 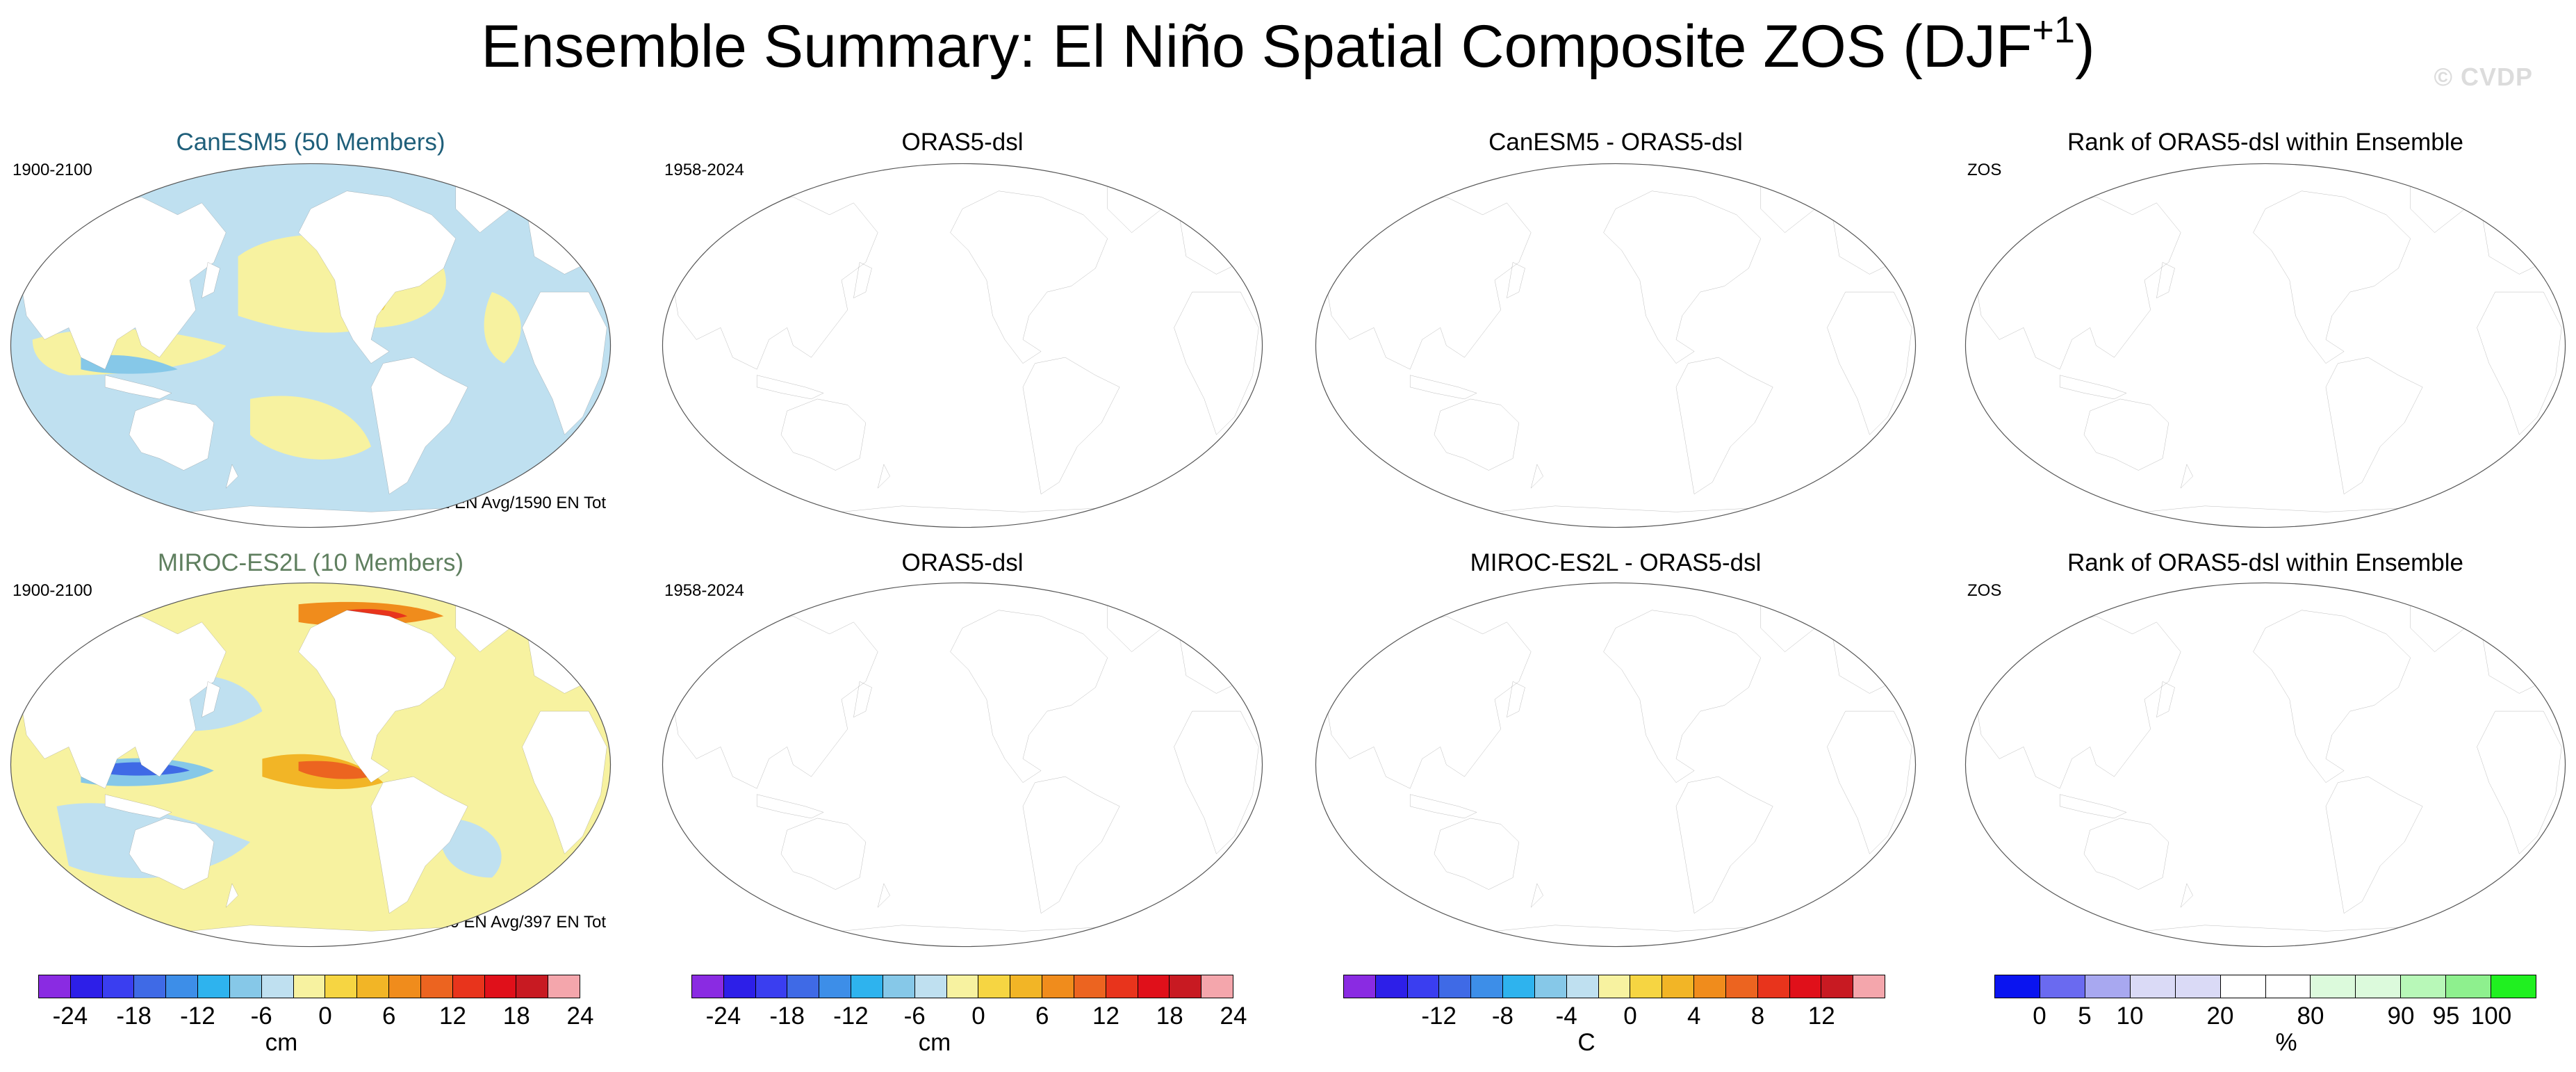 I want to click on panel-left-label: 1900-2100, so click(x=52, y=170).